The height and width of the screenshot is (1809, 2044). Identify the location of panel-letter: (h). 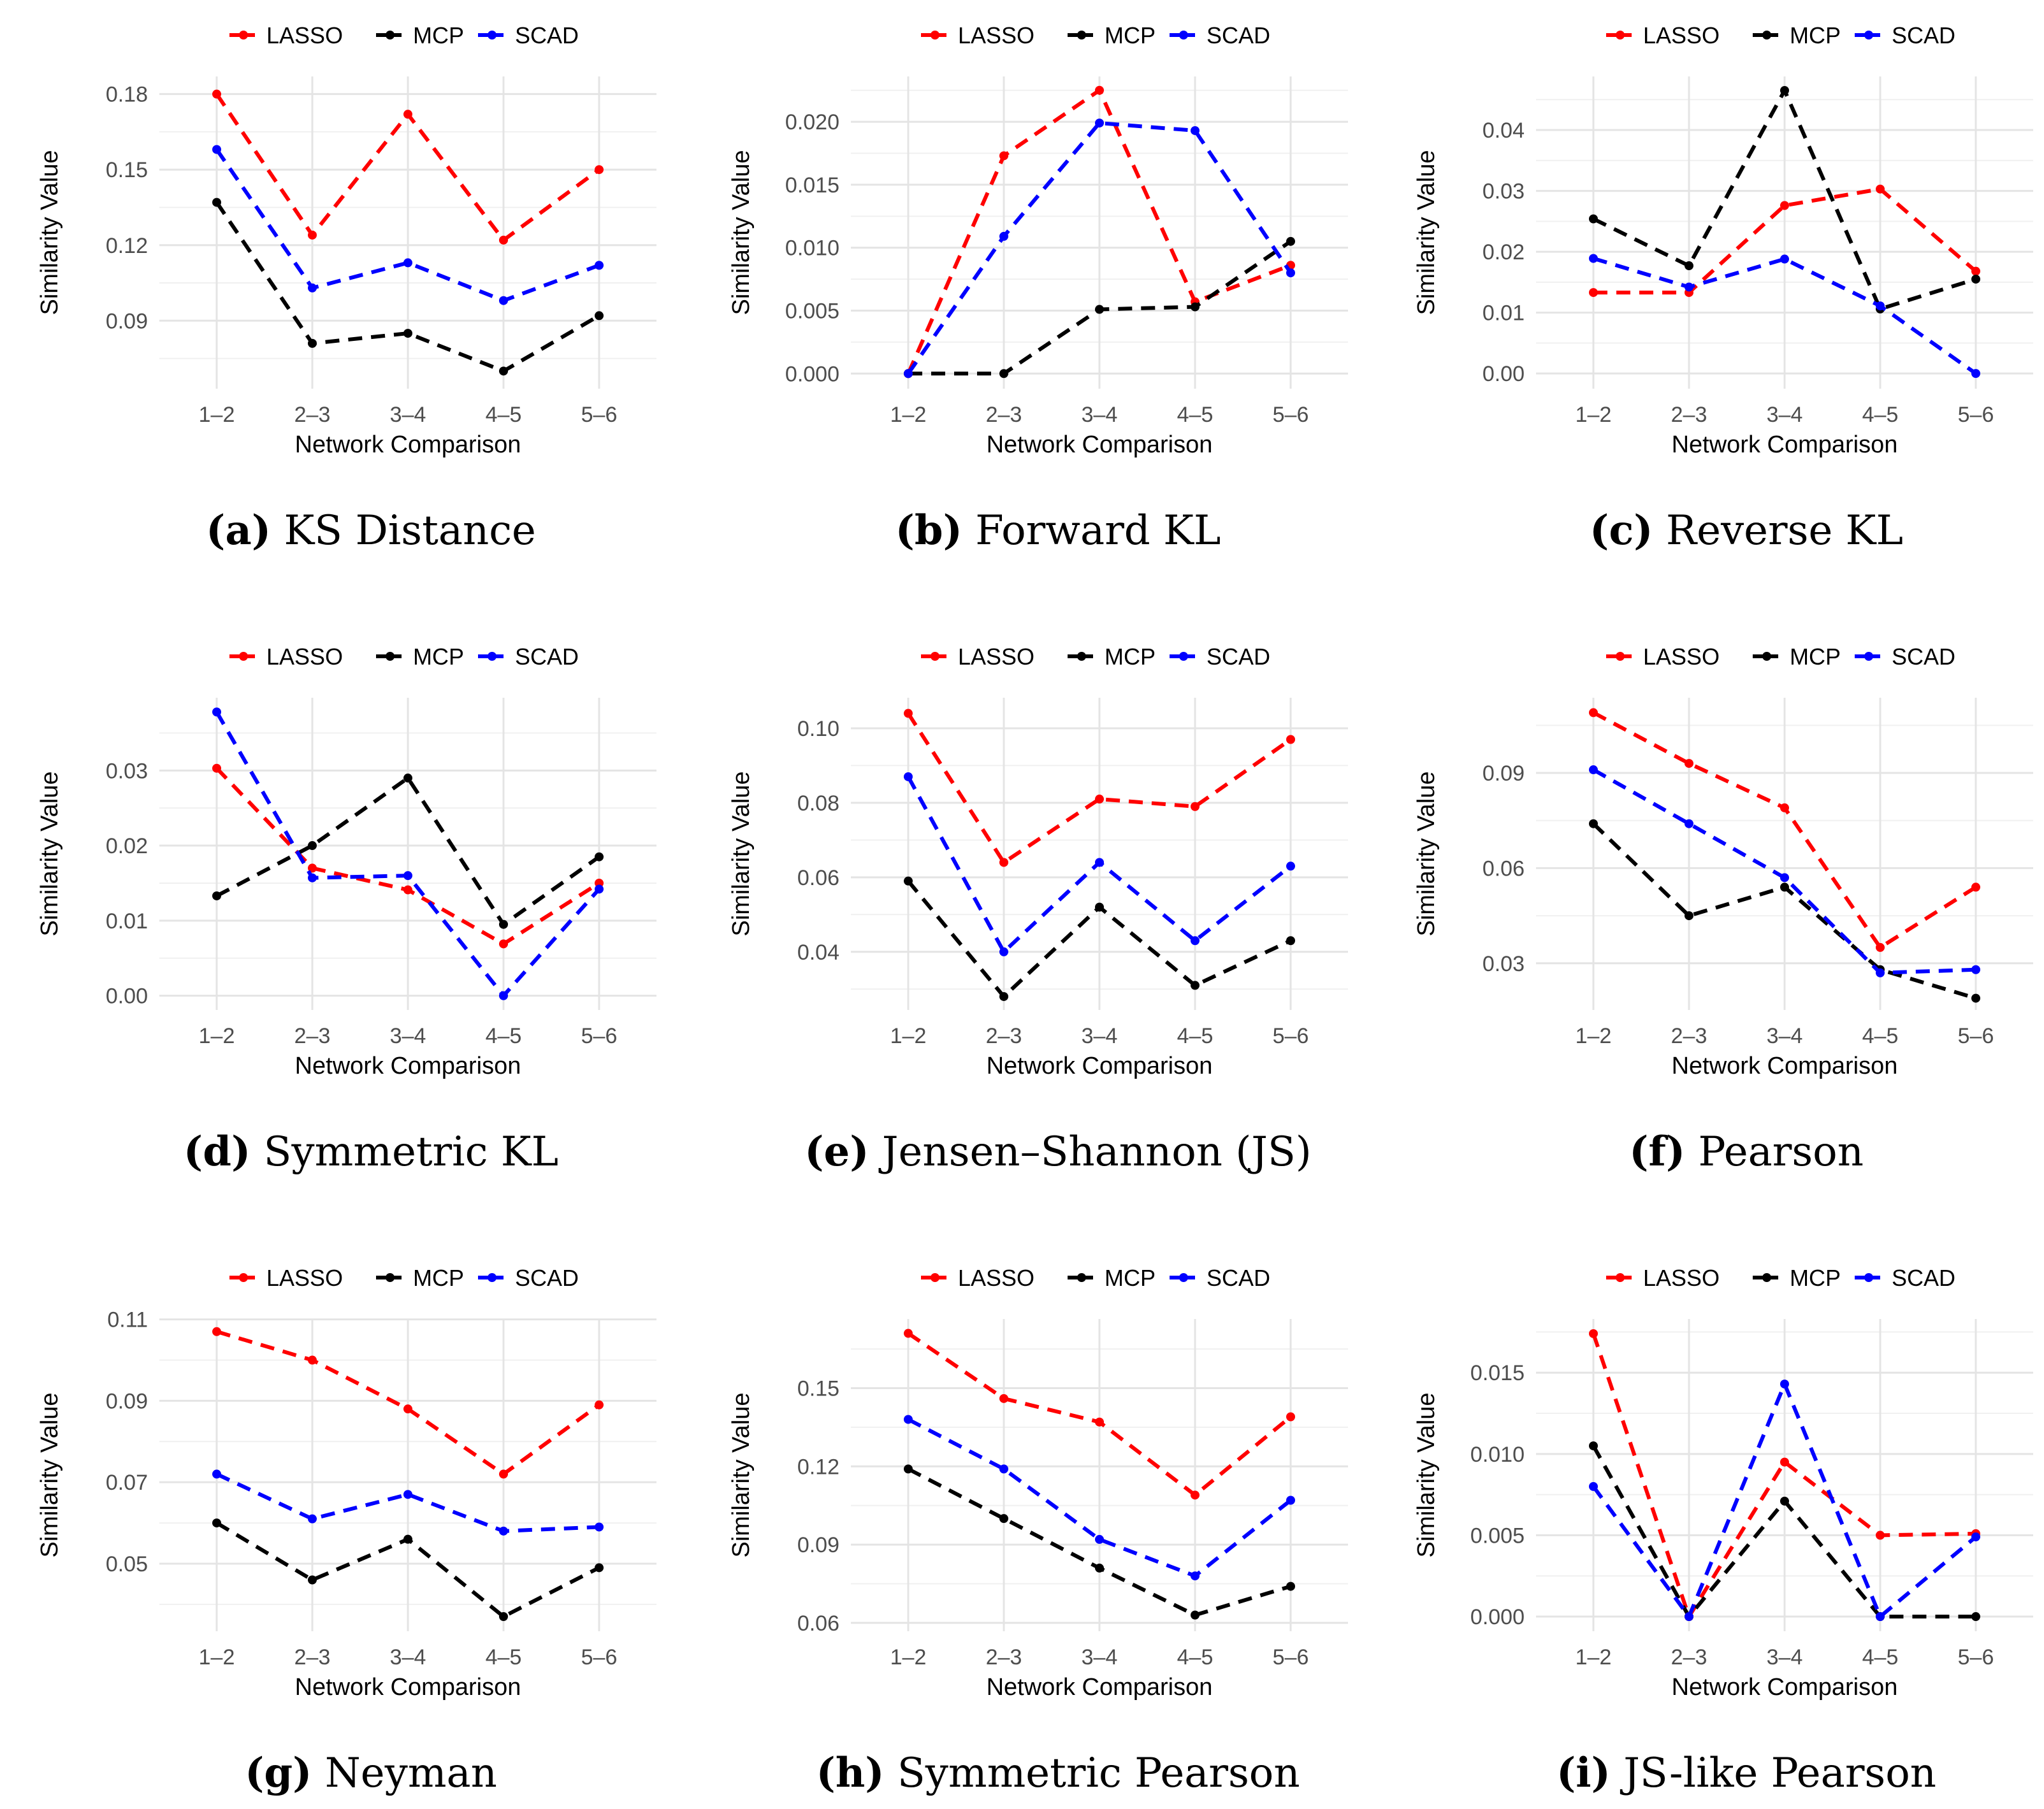
(850, 1773).